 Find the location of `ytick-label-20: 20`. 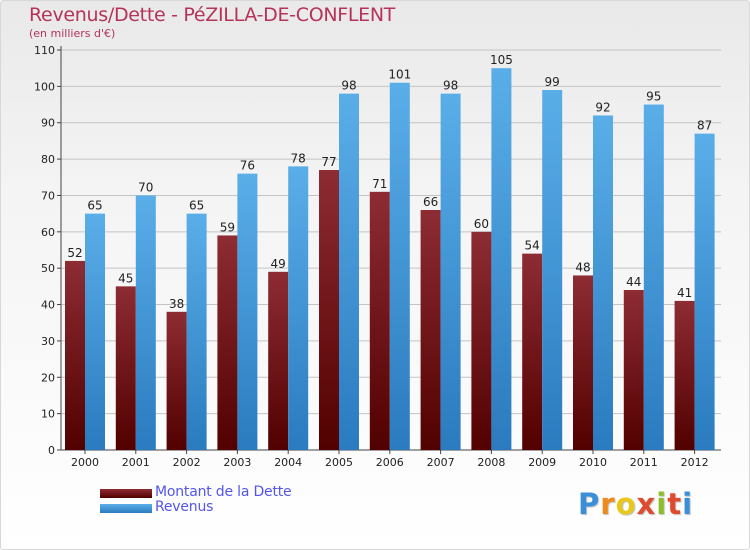

ytick-label-20: 20 is located at coordinates (48, 377).